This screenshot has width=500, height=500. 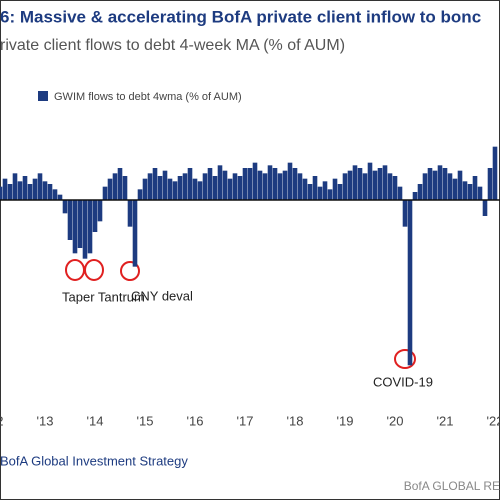 I want to click on legend-swatch, so click(x=43, y=96).